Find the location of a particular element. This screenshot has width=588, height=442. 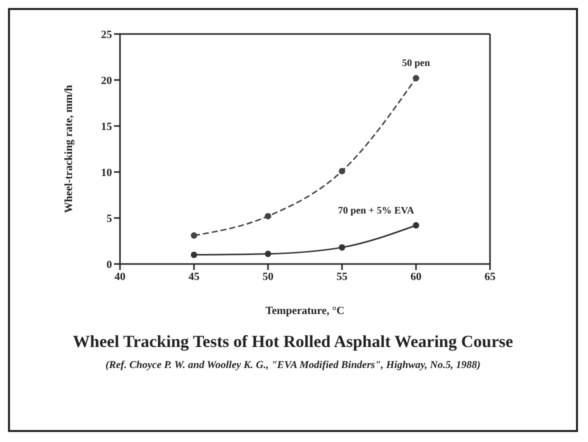

y-tick-label: 10 is located at coordinates (106, 172).